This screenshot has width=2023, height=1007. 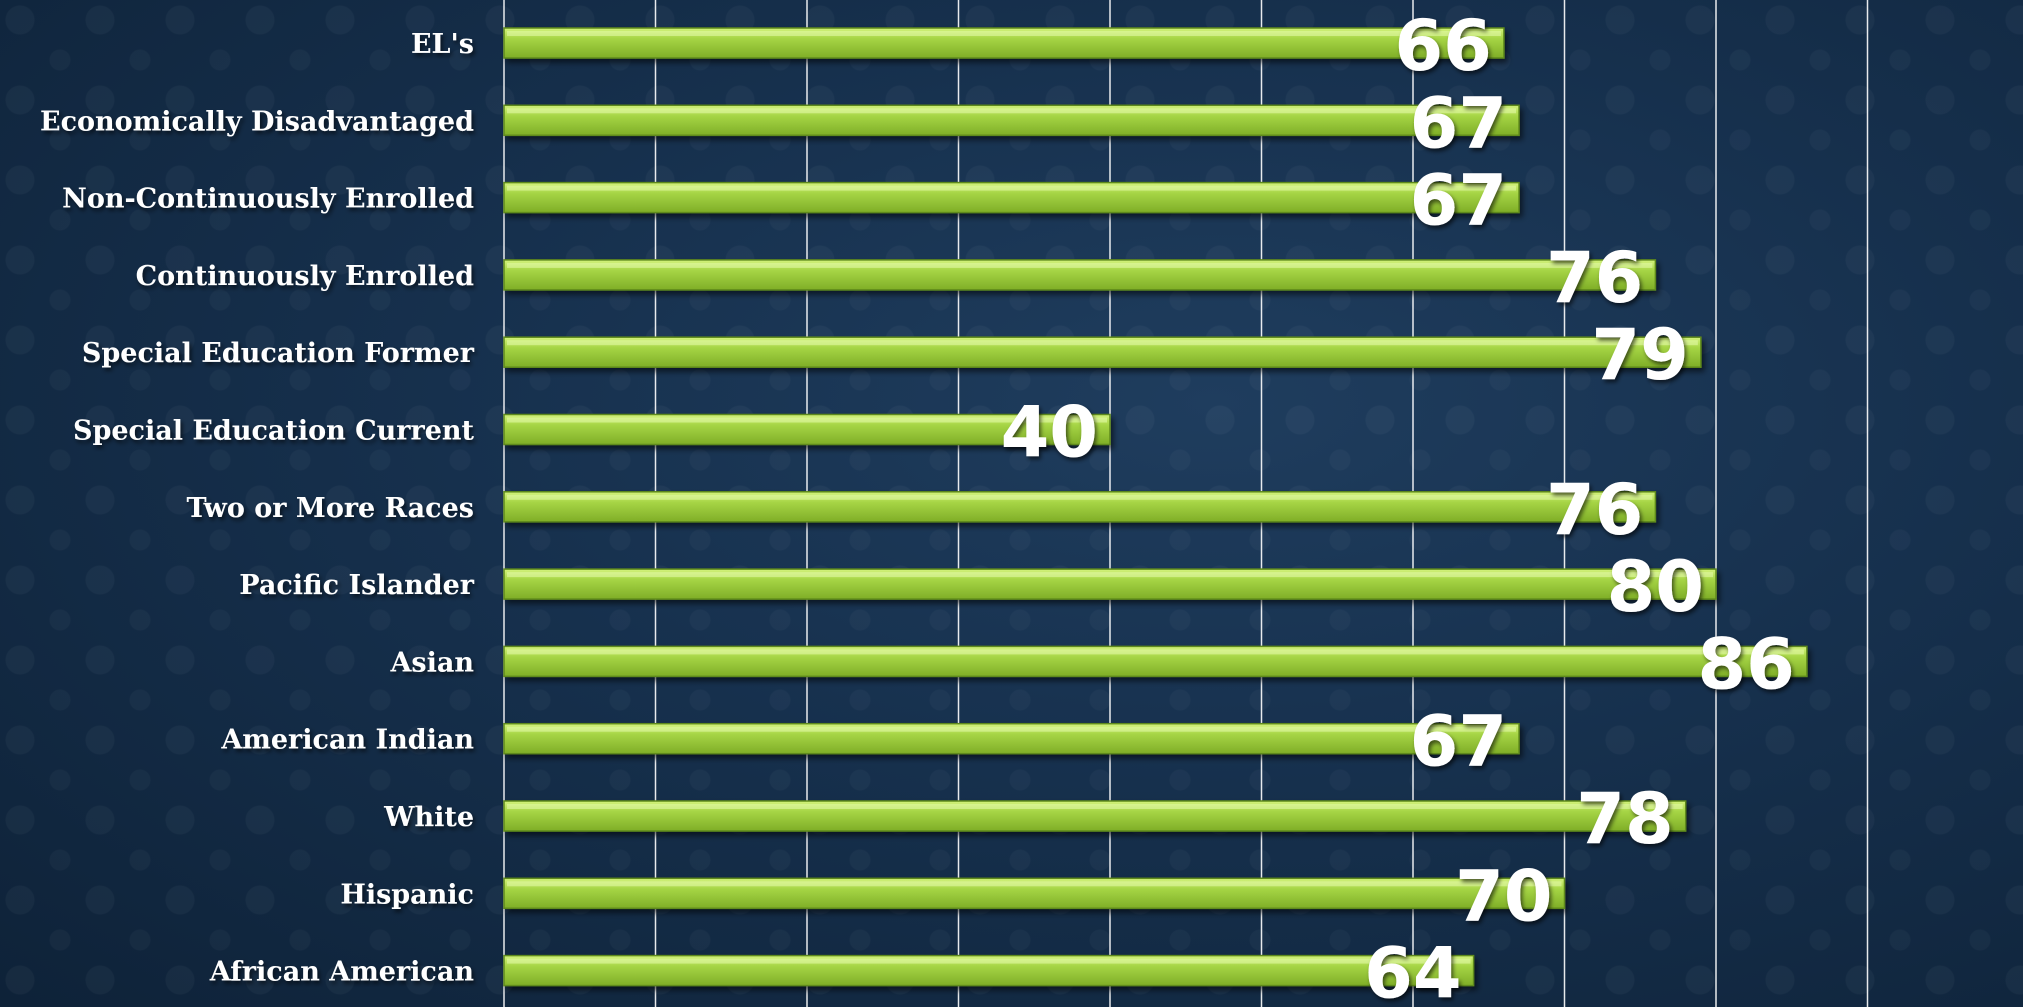 I want to click on category-label: American Indian, so click(x=347, y=740).